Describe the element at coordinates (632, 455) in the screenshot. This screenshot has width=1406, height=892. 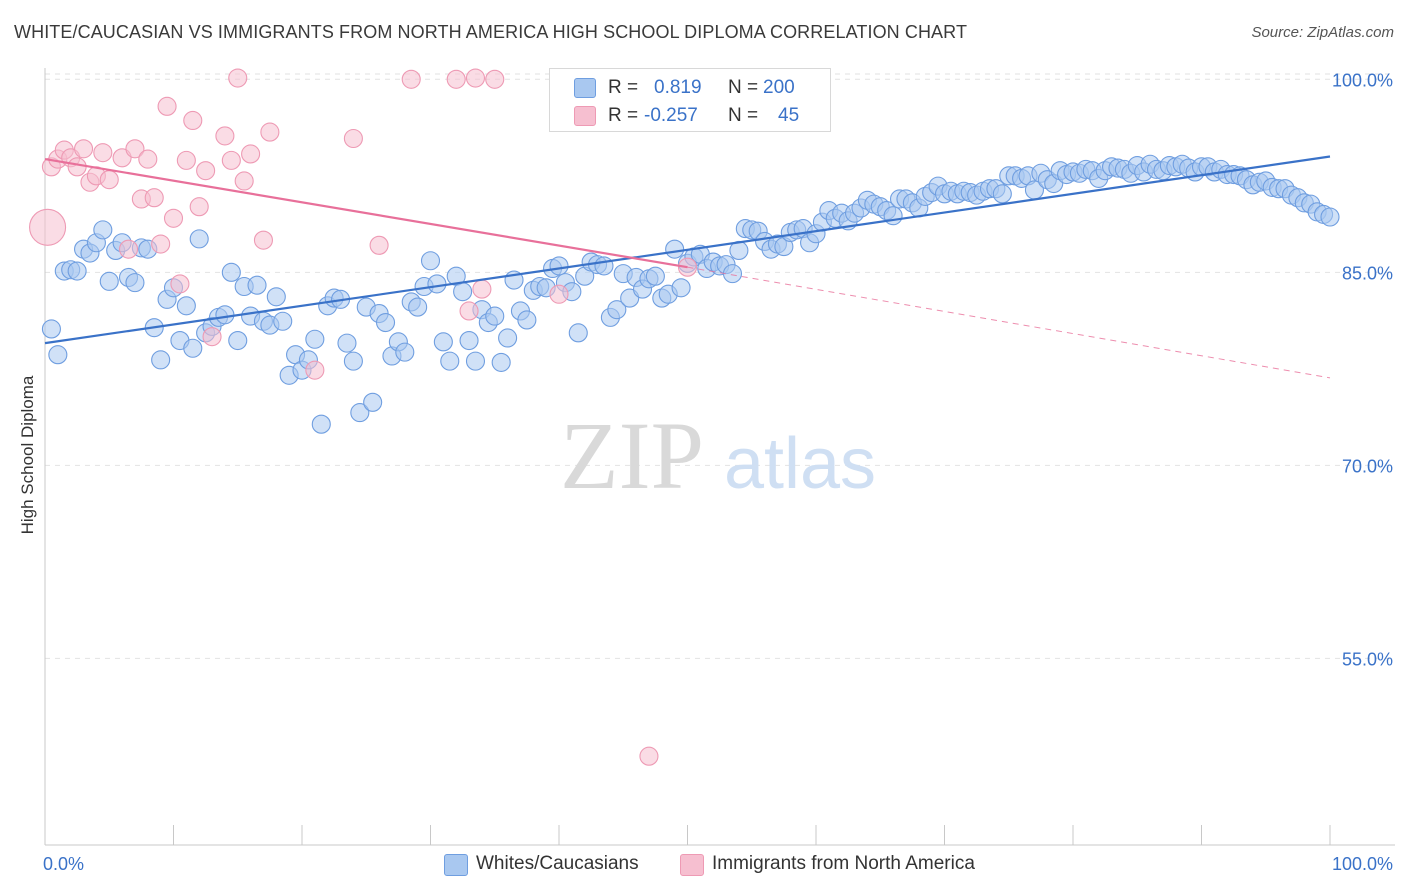
I see `watermark-zip: ZIP` at that location.